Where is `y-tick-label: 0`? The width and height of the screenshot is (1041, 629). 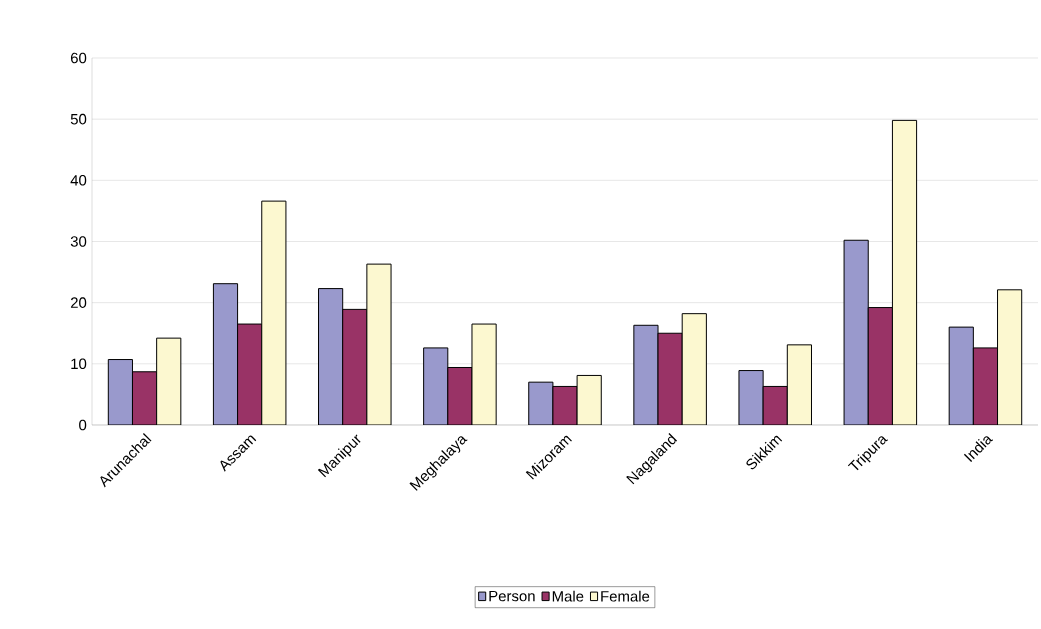
y-tick-label: 0 is located at coordinates (83, 425).